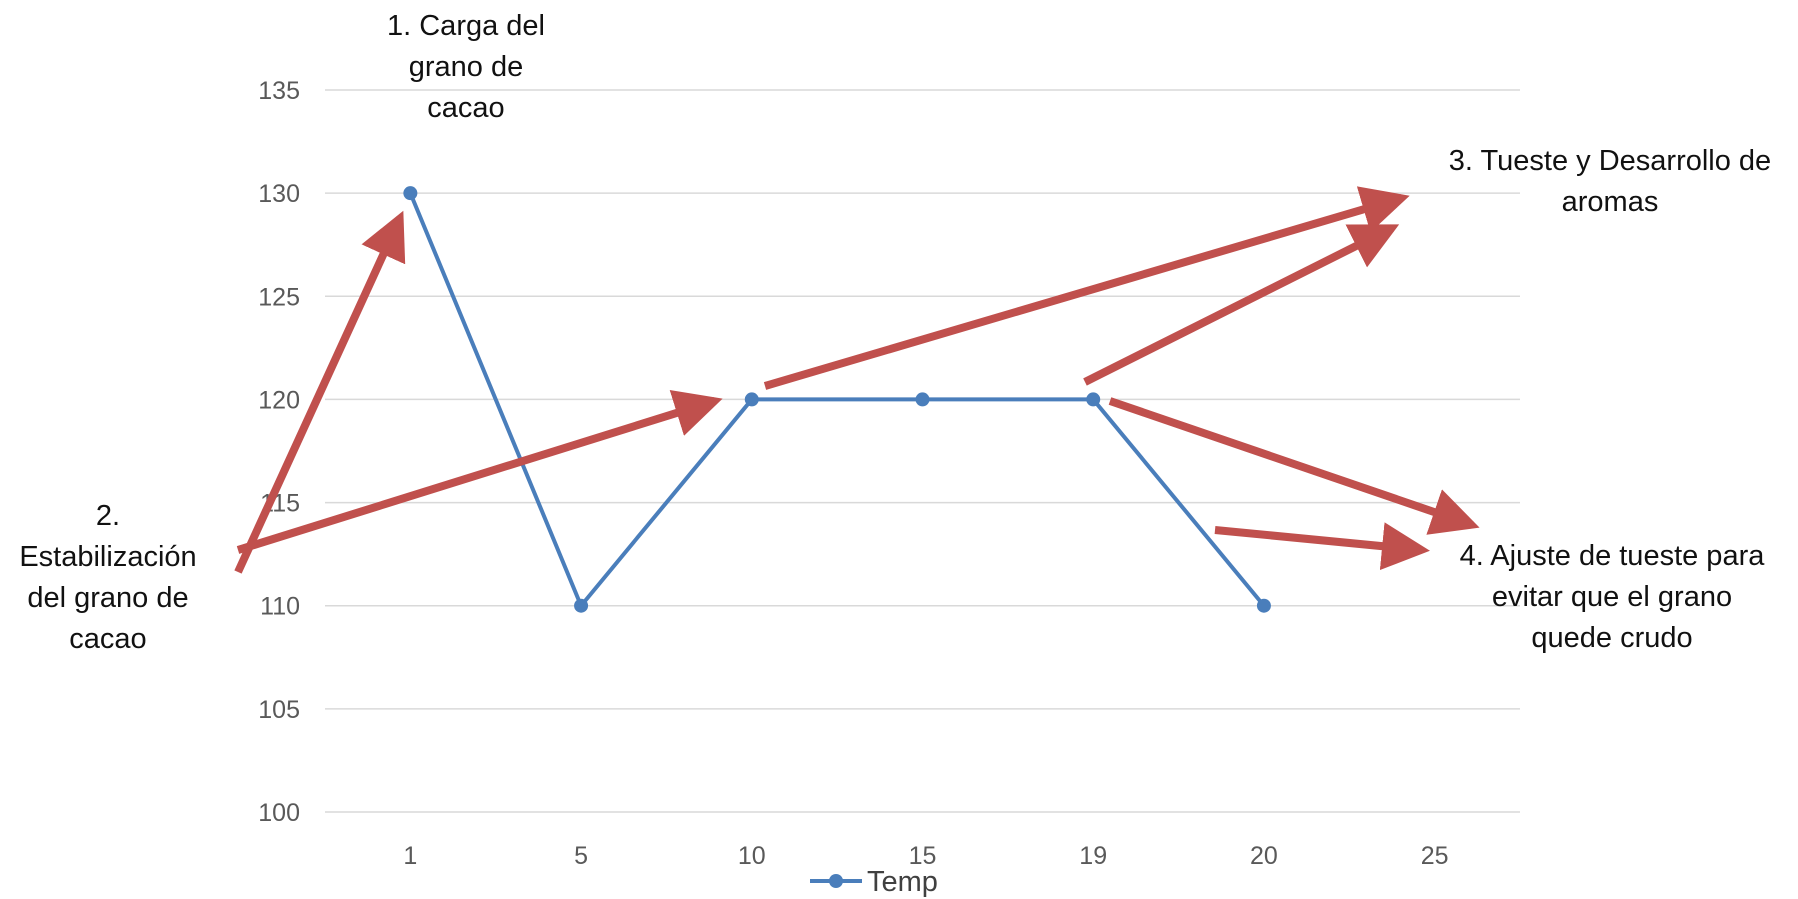  Describe the element at coordinates (107, 598) in the screenshot. I see `annotation-label: del grano de` at that location.